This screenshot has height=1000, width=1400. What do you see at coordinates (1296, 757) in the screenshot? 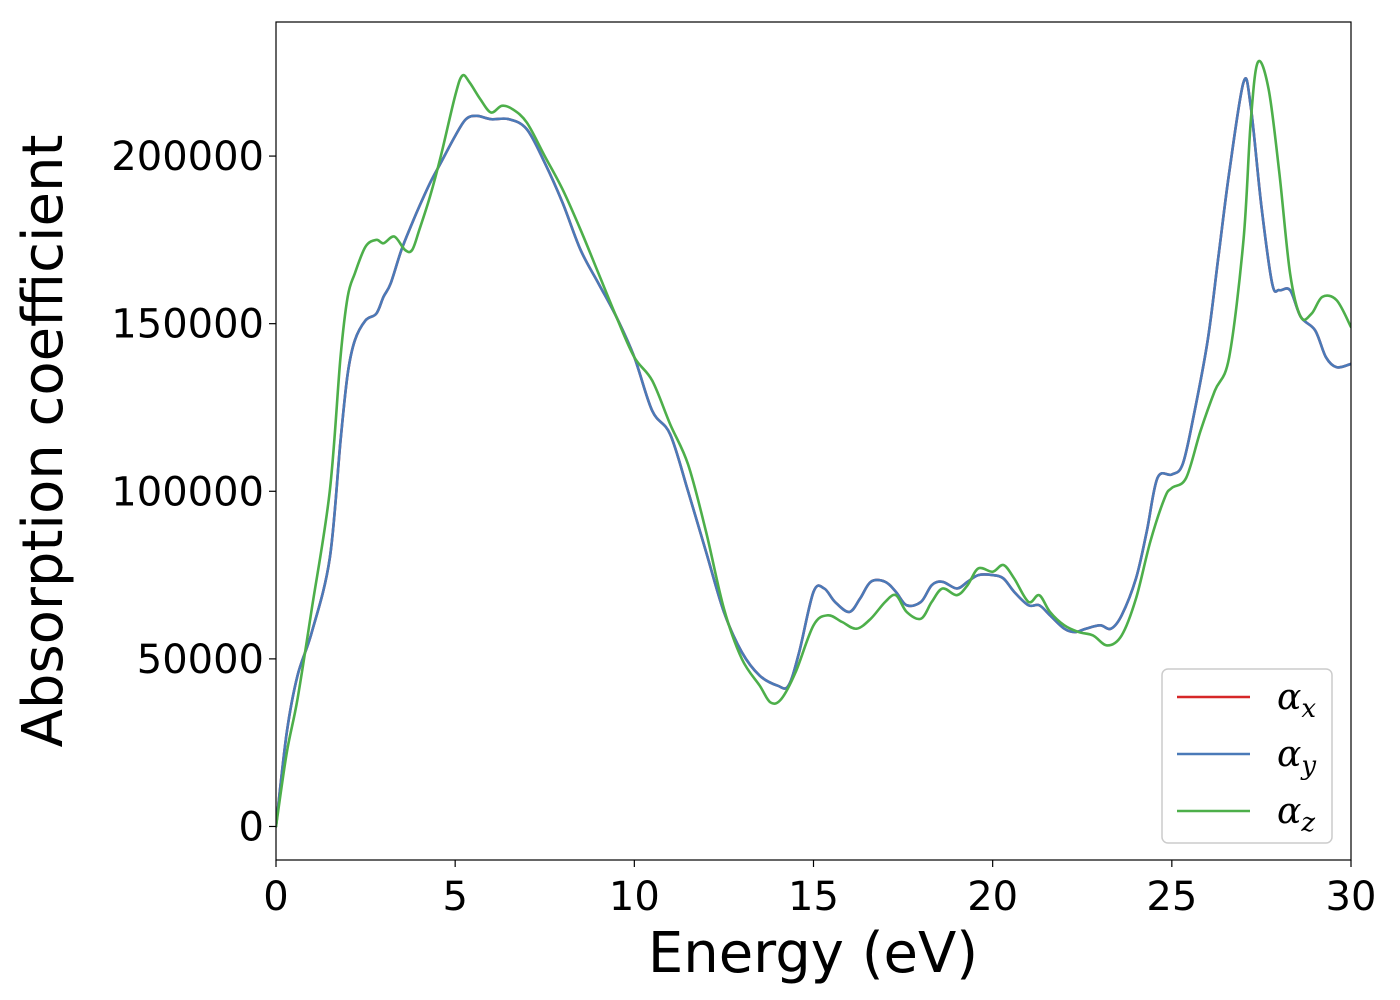
I see `legend-label-y: αy` at bounding box center [1296, 757].